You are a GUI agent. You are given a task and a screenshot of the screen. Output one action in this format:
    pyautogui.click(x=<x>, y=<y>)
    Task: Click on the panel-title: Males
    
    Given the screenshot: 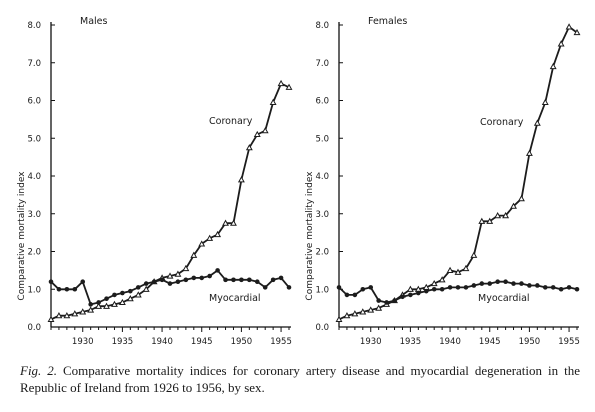 What is the action you would take?
    pyautogui.click(x=94, y=21)
    